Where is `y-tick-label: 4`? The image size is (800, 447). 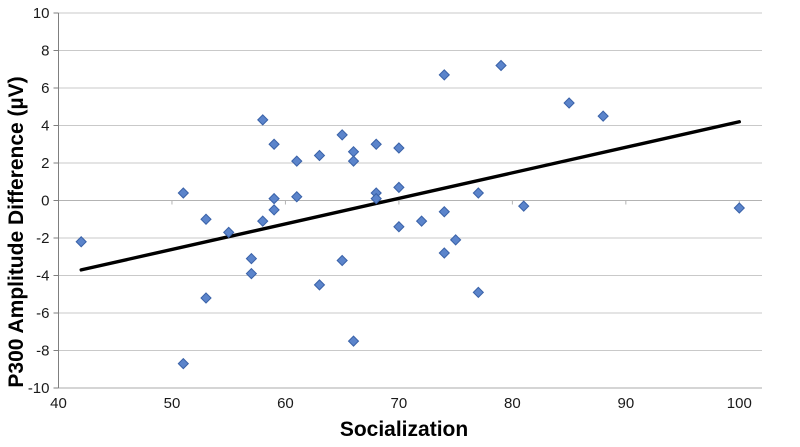
y-tick-label: 4 is located at coordinates (45, 126).